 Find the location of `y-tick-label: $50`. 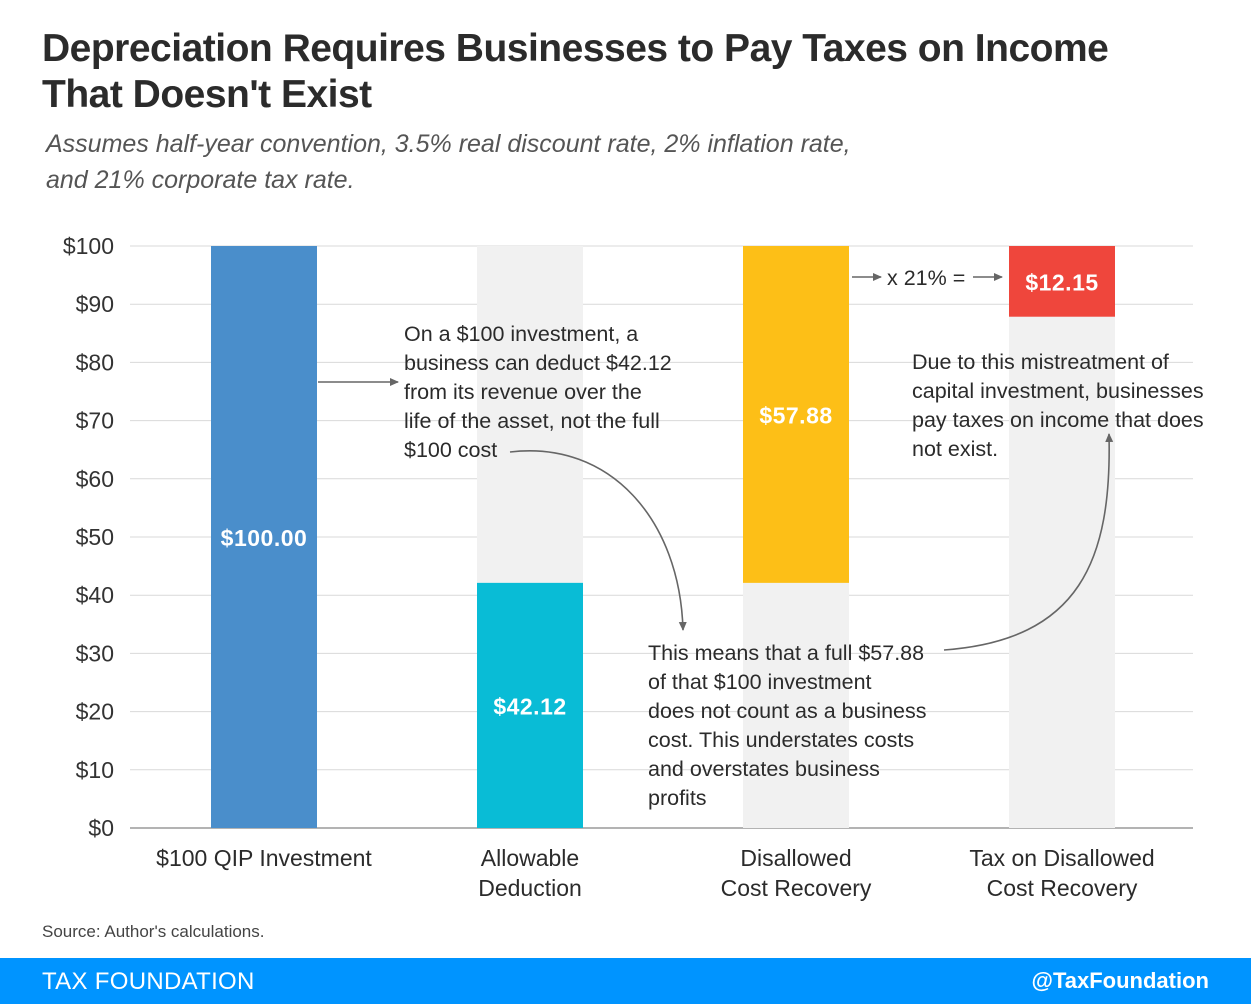

y-tick-label: $50 is located at coordinates (95, 537).